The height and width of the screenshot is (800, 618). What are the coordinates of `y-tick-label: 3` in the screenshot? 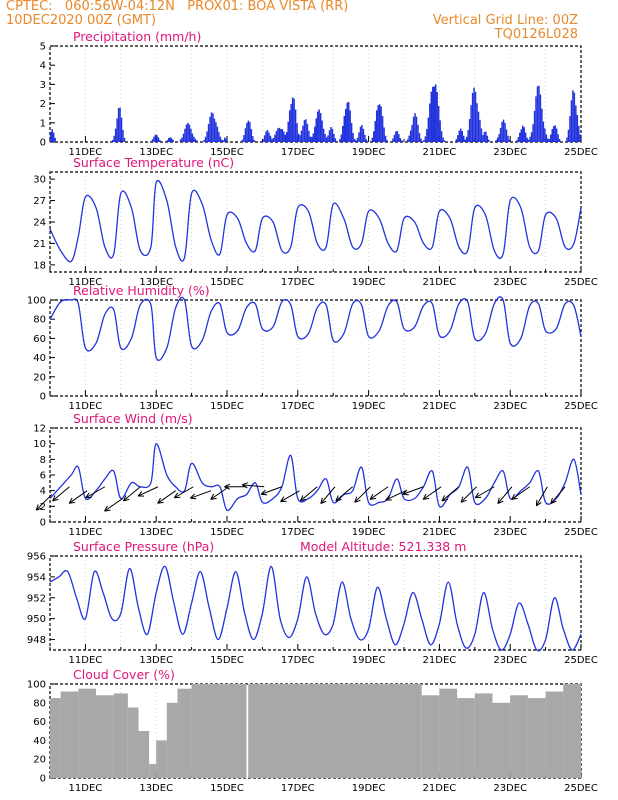 It's located at (43, 85).